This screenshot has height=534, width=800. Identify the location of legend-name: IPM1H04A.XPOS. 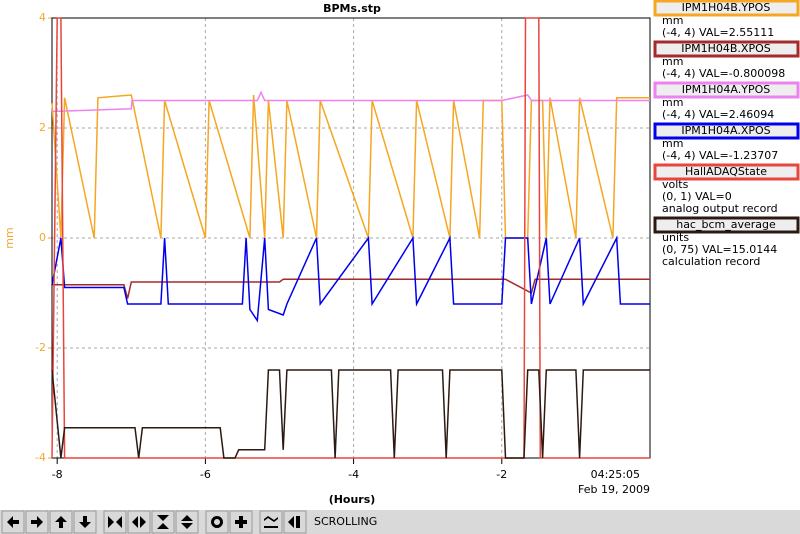
(725, 130).